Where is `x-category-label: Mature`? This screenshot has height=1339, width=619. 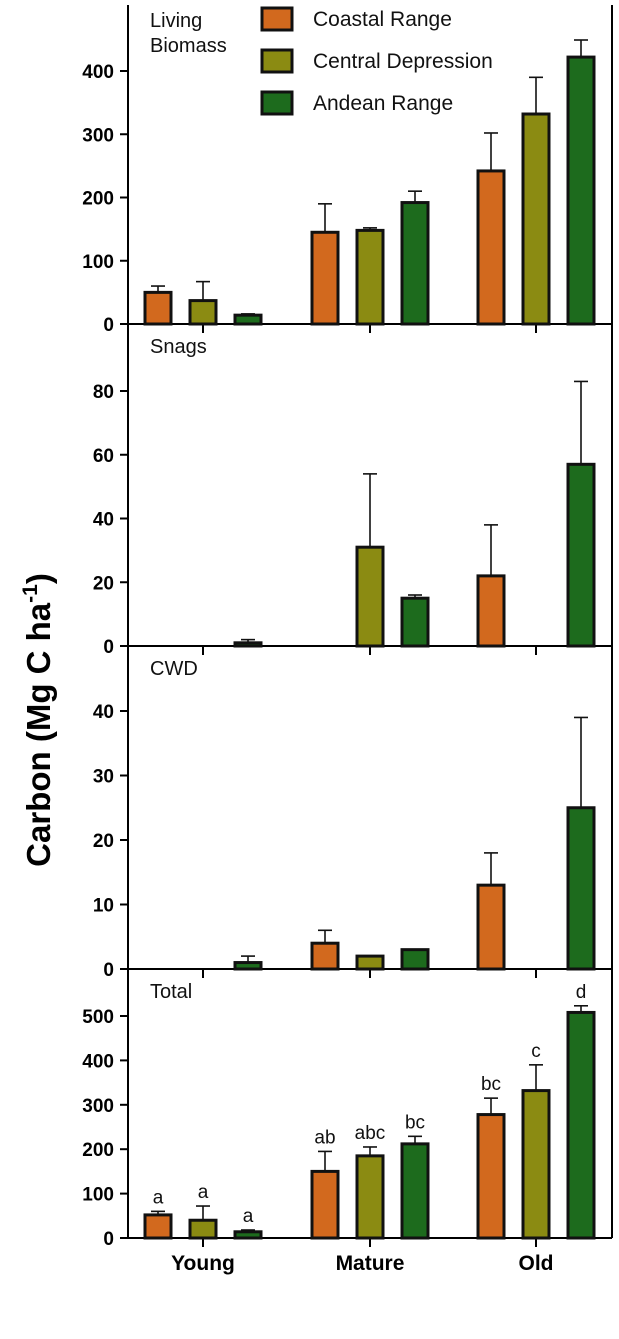 x-category-label: Mature is located at coordinates (370, 1263).